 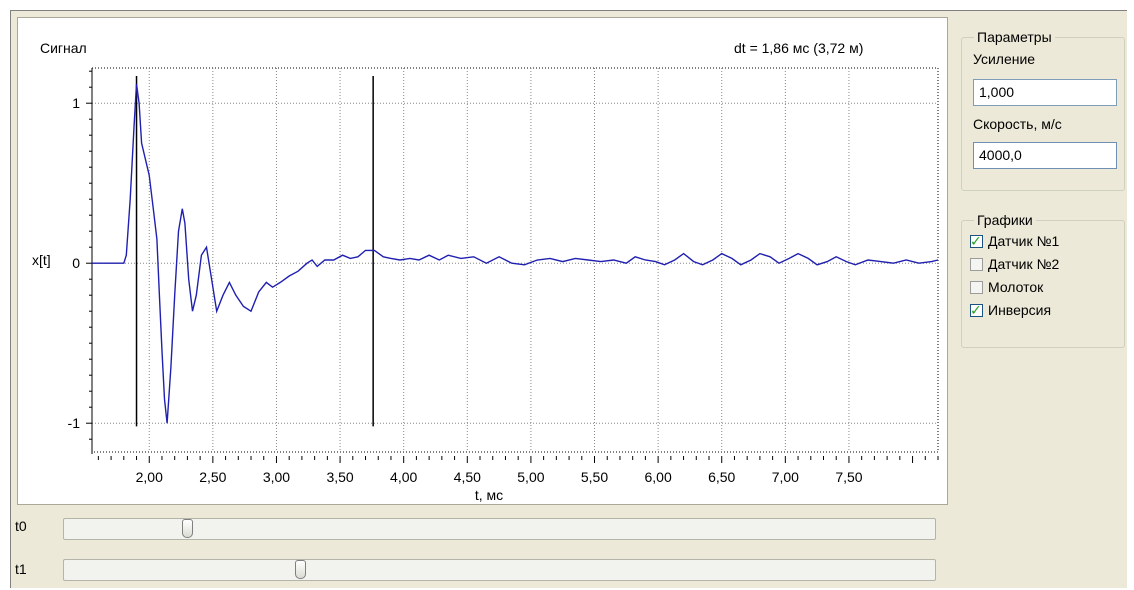 I want to click on checkbox-sensor2: Датчик №2, so click(x=1014, y=264).